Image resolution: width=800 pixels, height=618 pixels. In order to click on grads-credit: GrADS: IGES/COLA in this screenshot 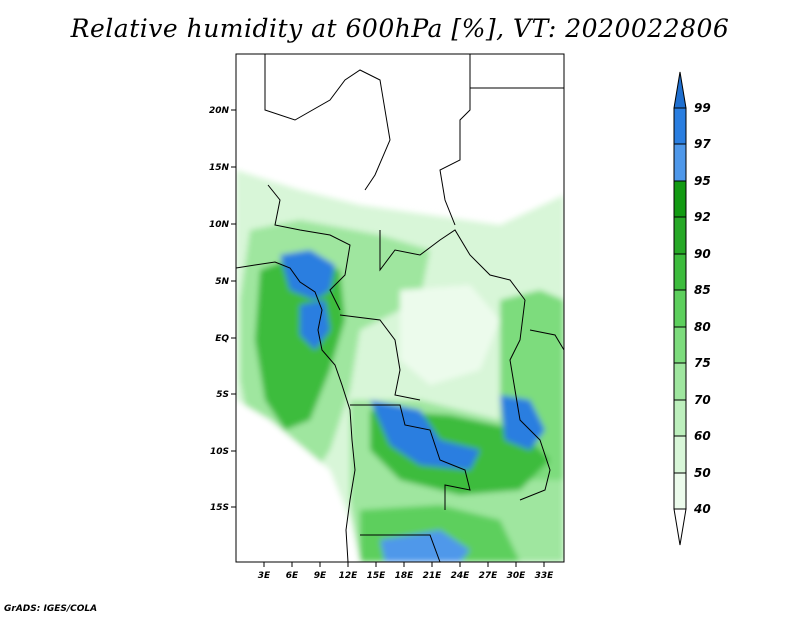, I will do `click(51, 609)`.